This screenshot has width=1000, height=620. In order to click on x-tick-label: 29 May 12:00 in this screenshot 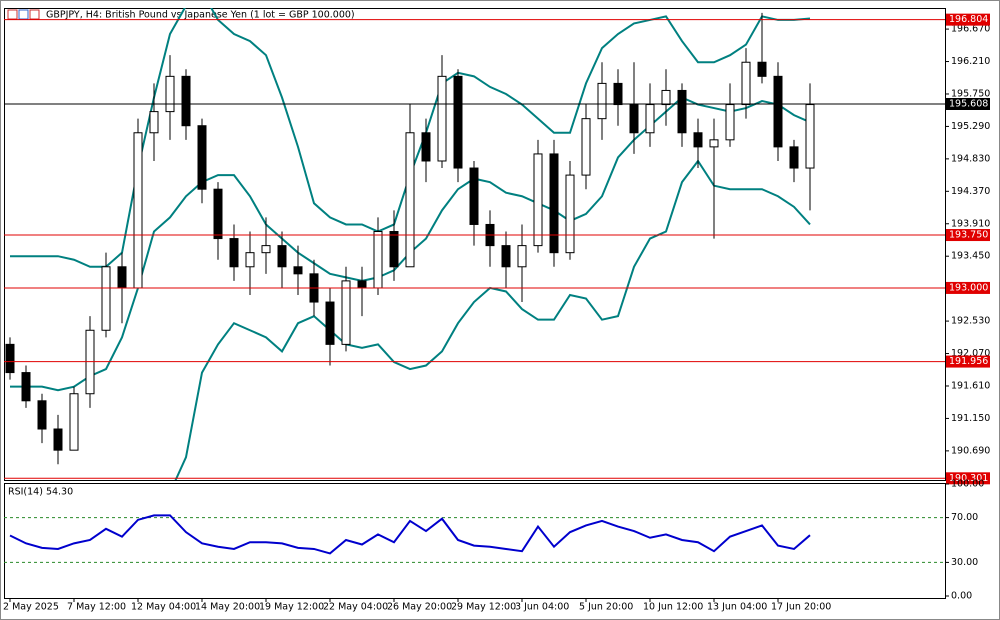, I will do `click(483, 607)`.